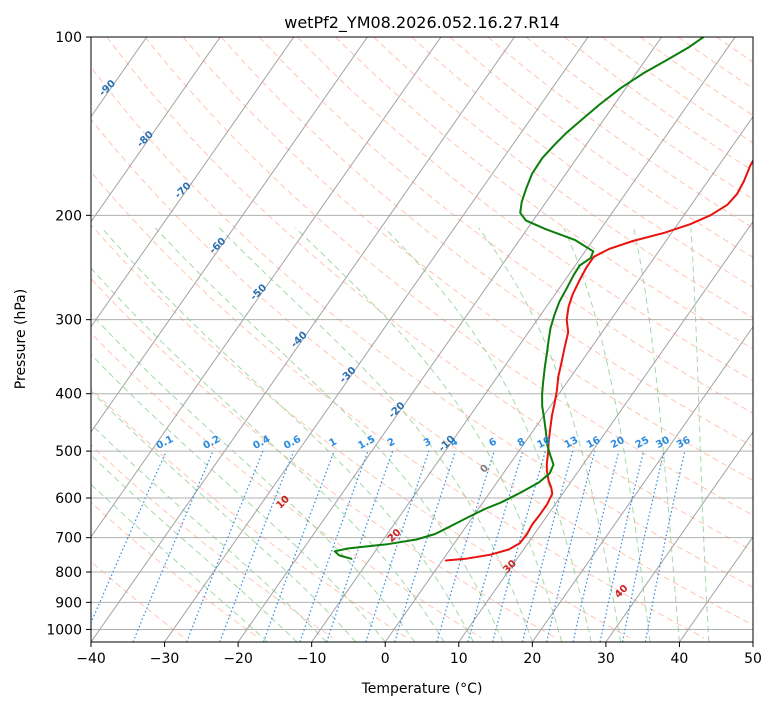 Image resolution: width=775 pixels, height=708 pixels. What do you see at coordinates (332, 442) in the screenshot?
I see `mixing-ratio-label: 1` at bounding box center [332, 442].